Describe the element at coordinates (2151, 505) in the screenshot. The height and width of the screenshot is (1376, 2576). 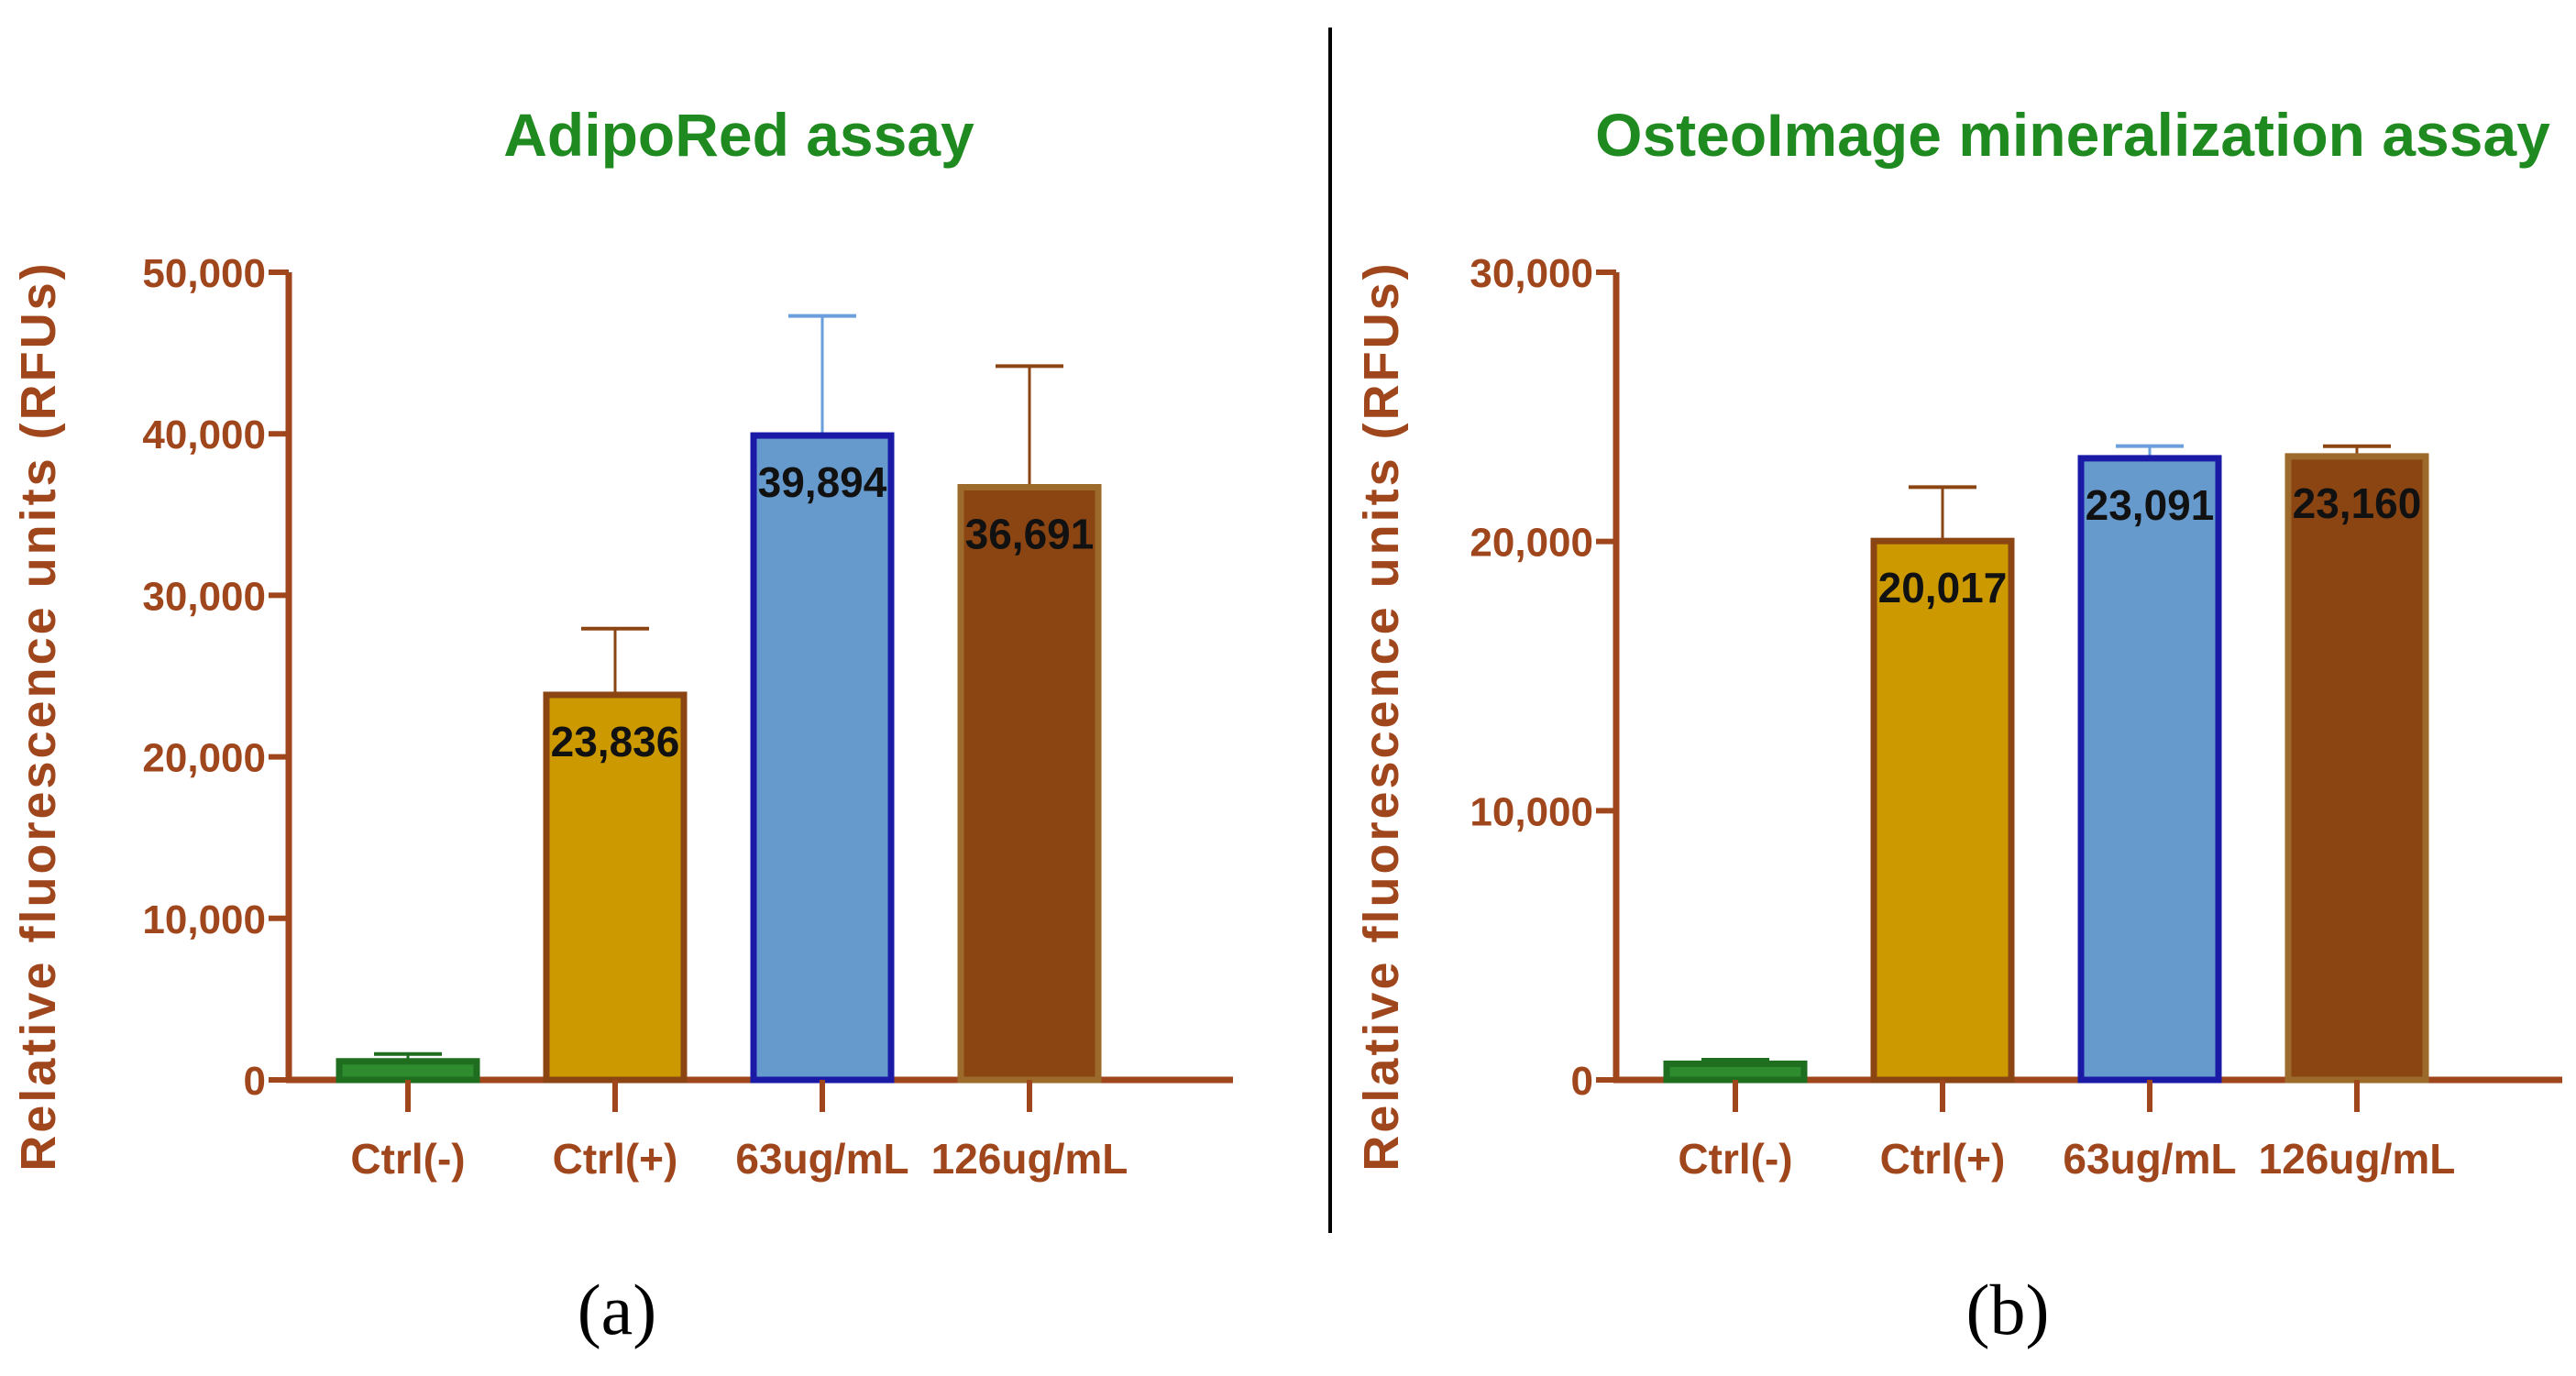
I see `data-label: 23,091` at that location.